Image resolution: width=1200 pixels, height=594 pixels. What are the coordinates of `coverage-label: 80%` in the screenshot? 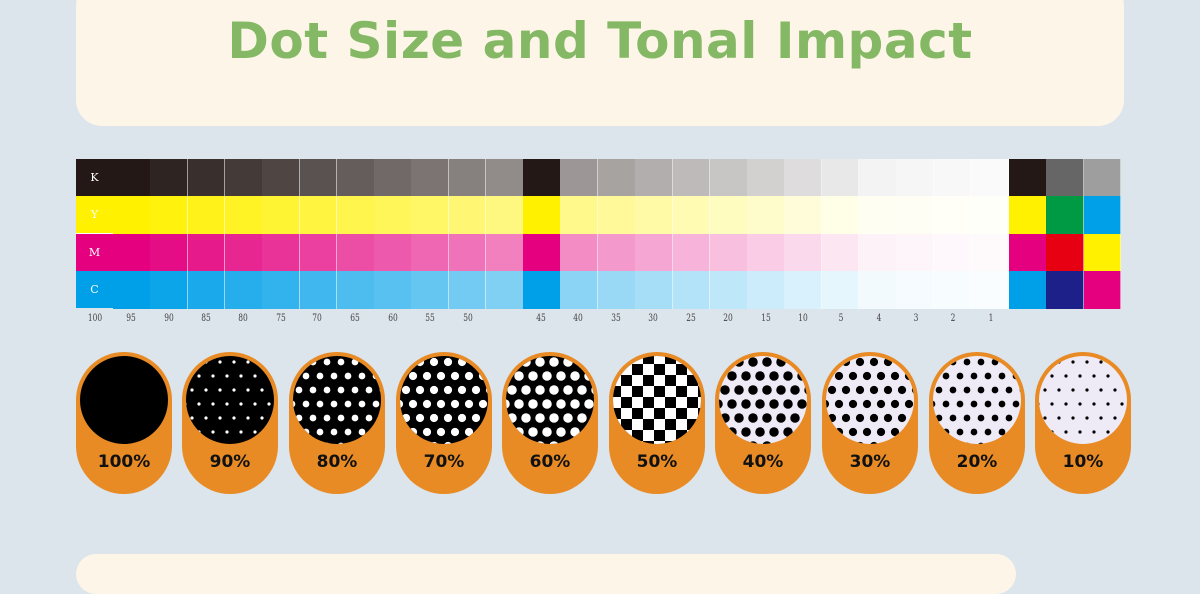 It's located at (337, 462).